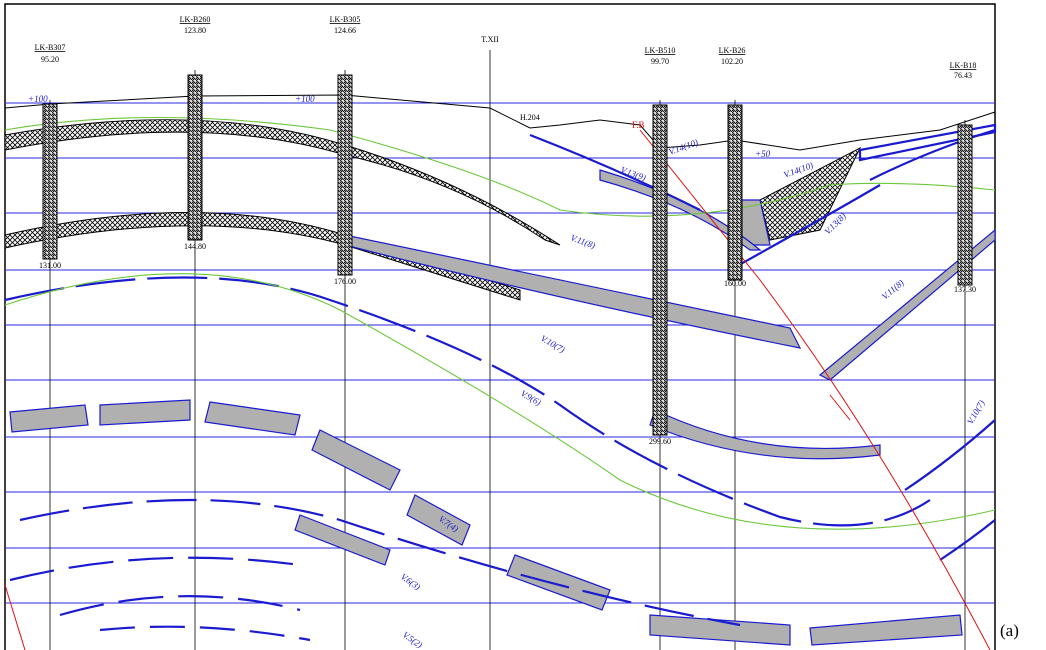 The width and height of the screenshot is (1046, 650). I want to click on traverse-label: T.XII, so click(490, 39).